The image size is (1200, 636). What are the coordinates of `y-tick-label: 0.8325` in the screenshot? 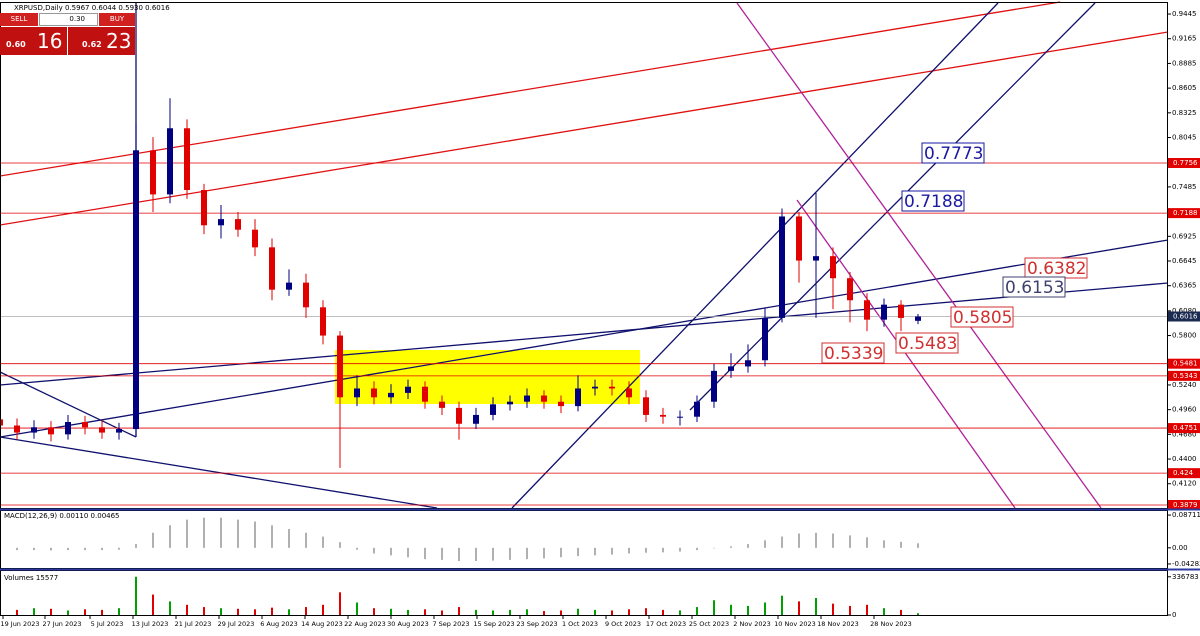 It's located at (1184, 113).